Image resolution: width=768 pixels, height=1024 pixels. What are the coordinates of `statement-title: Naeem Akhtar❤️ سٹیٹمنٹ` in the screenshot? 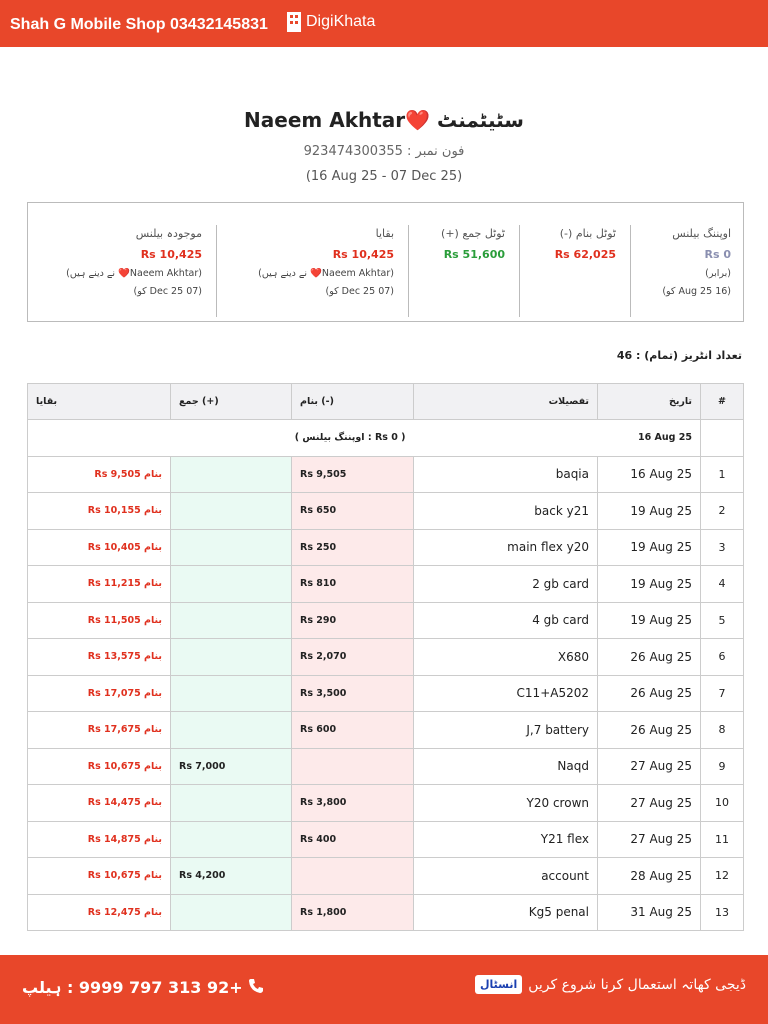 It's located at (384, 120).